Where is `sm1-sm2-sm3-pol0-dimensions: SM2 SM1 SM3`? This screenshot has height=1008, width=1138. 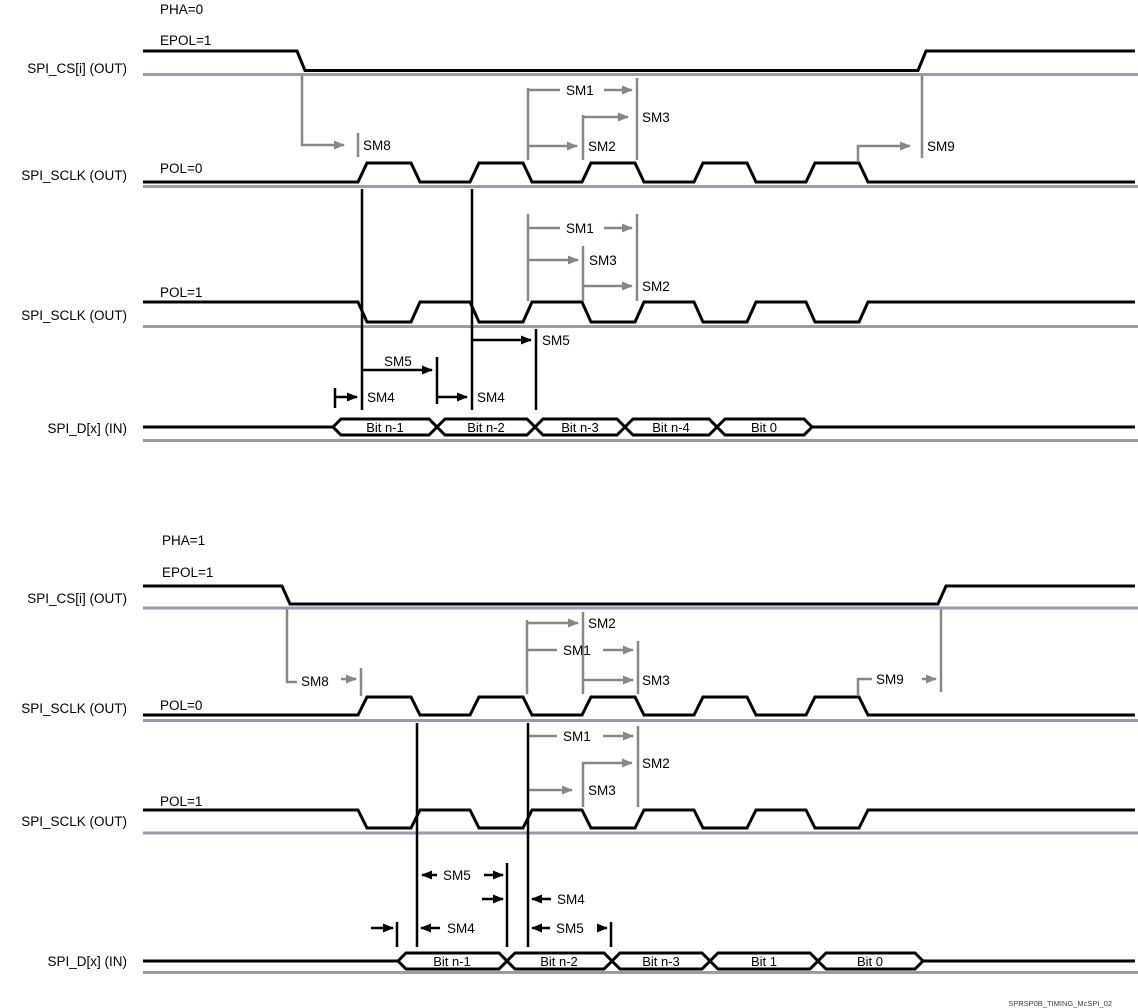 sm1-sm2-sm3-pol0-dimensions: SM2 SM1 SM3 is located at coordinates (597, 653).